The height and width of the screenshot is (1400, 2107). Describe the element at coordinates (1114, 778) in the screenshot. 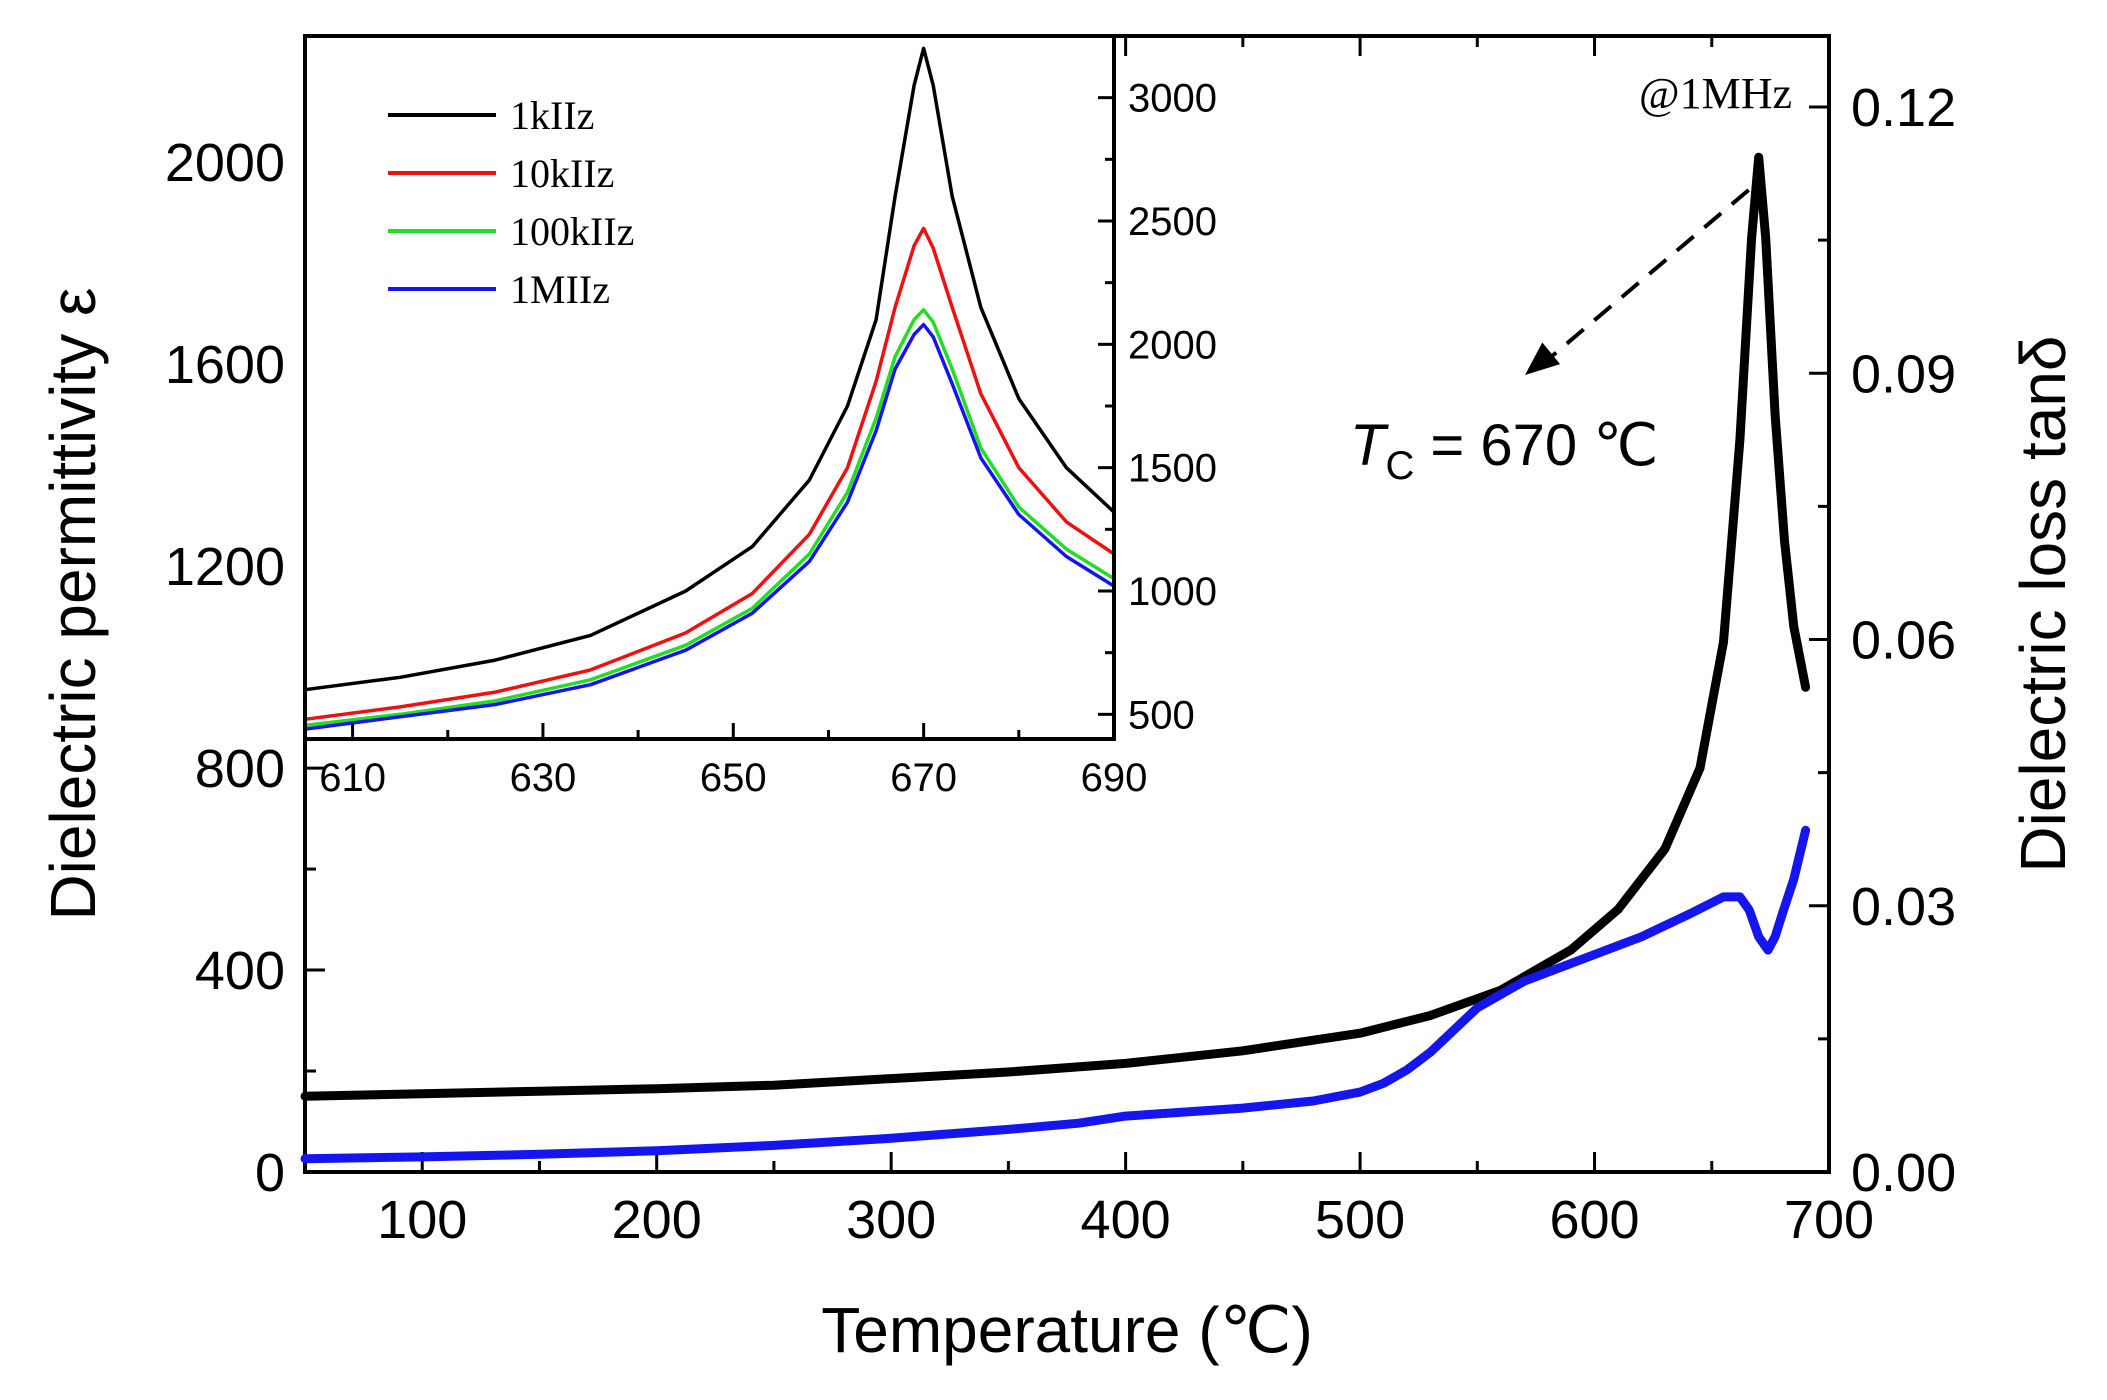

I see `inset-x-tick-label: 690` at that location.